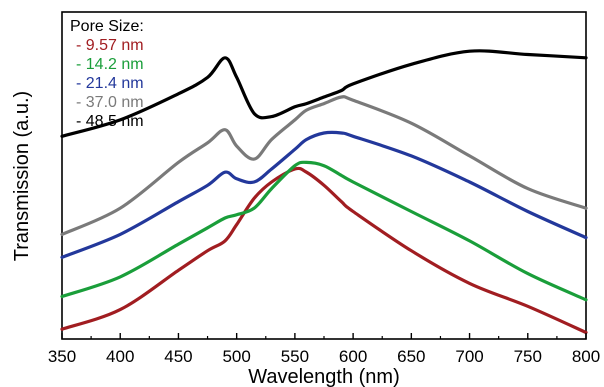  Describe the element at coordinates (528, 356) in the screenshot. I see `x-tick-label: 750` at that location.